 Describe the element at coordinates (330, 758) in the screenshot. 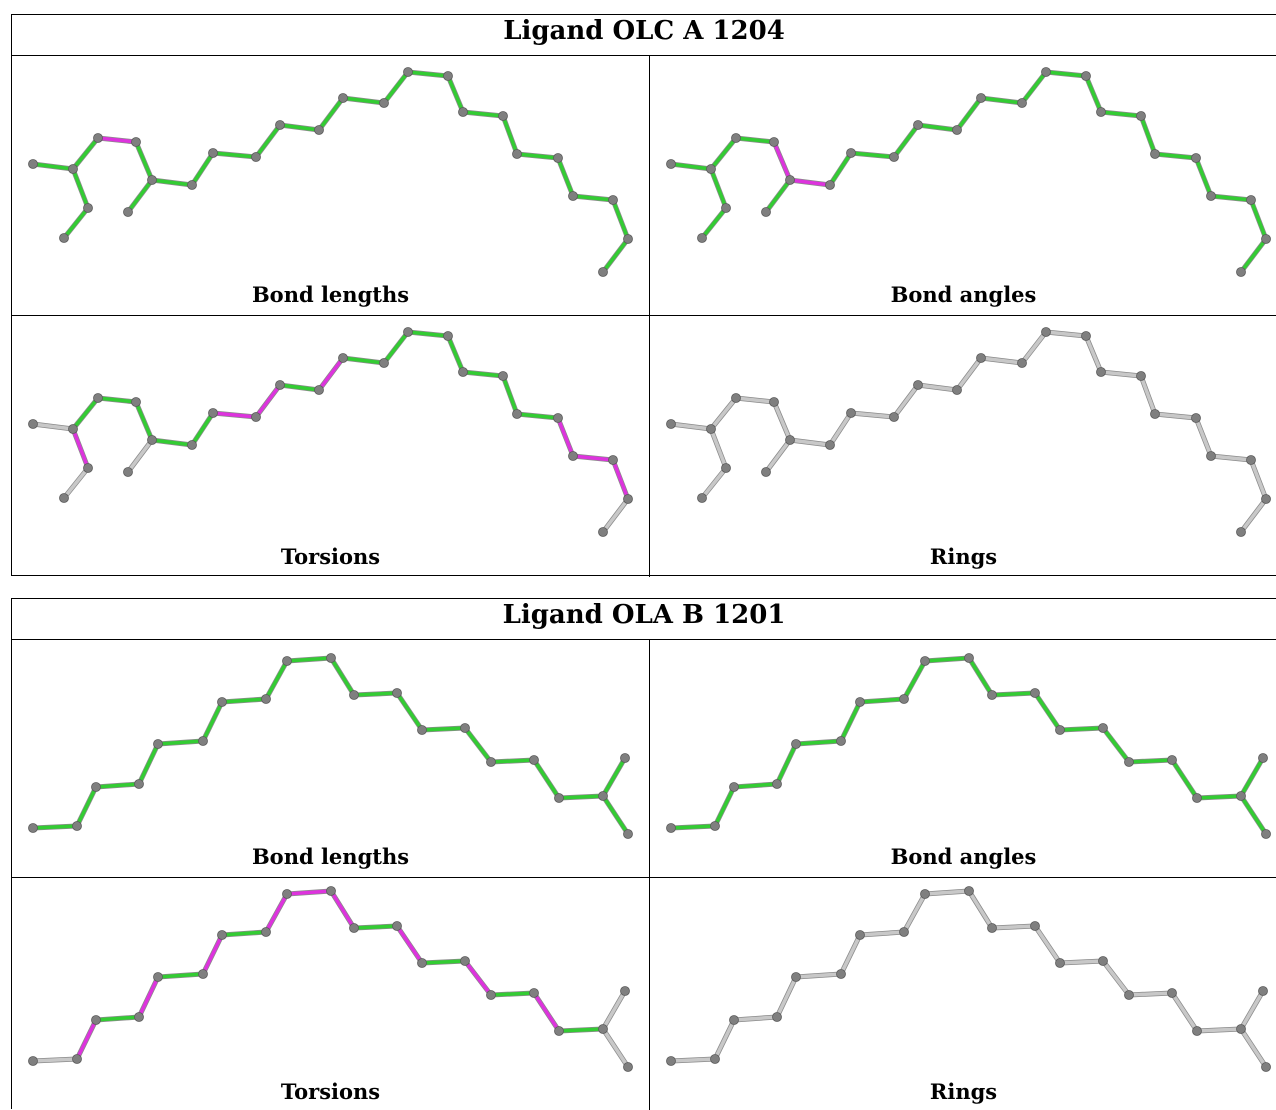

I see `panel-bond-lengths: Bond lengths` at that location.